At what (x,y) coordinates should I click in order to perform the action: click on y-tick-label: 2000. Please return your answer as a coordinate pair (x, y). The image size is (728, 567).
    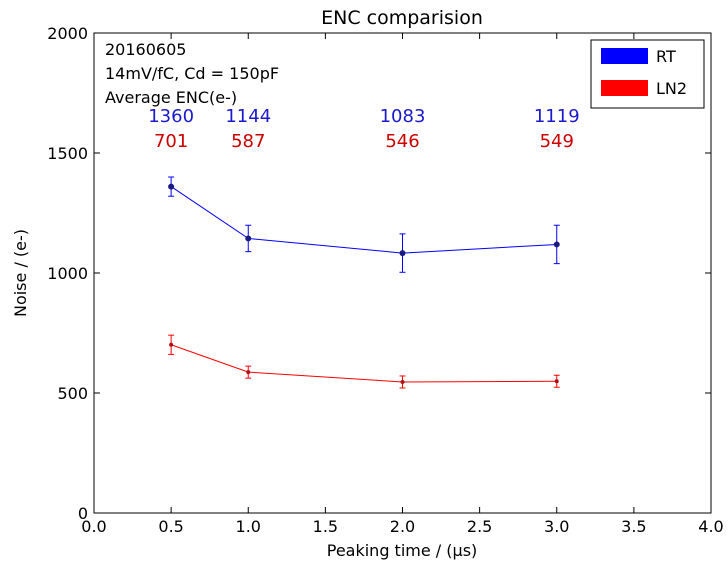
    Looking at the image, I should click on (67, 33).